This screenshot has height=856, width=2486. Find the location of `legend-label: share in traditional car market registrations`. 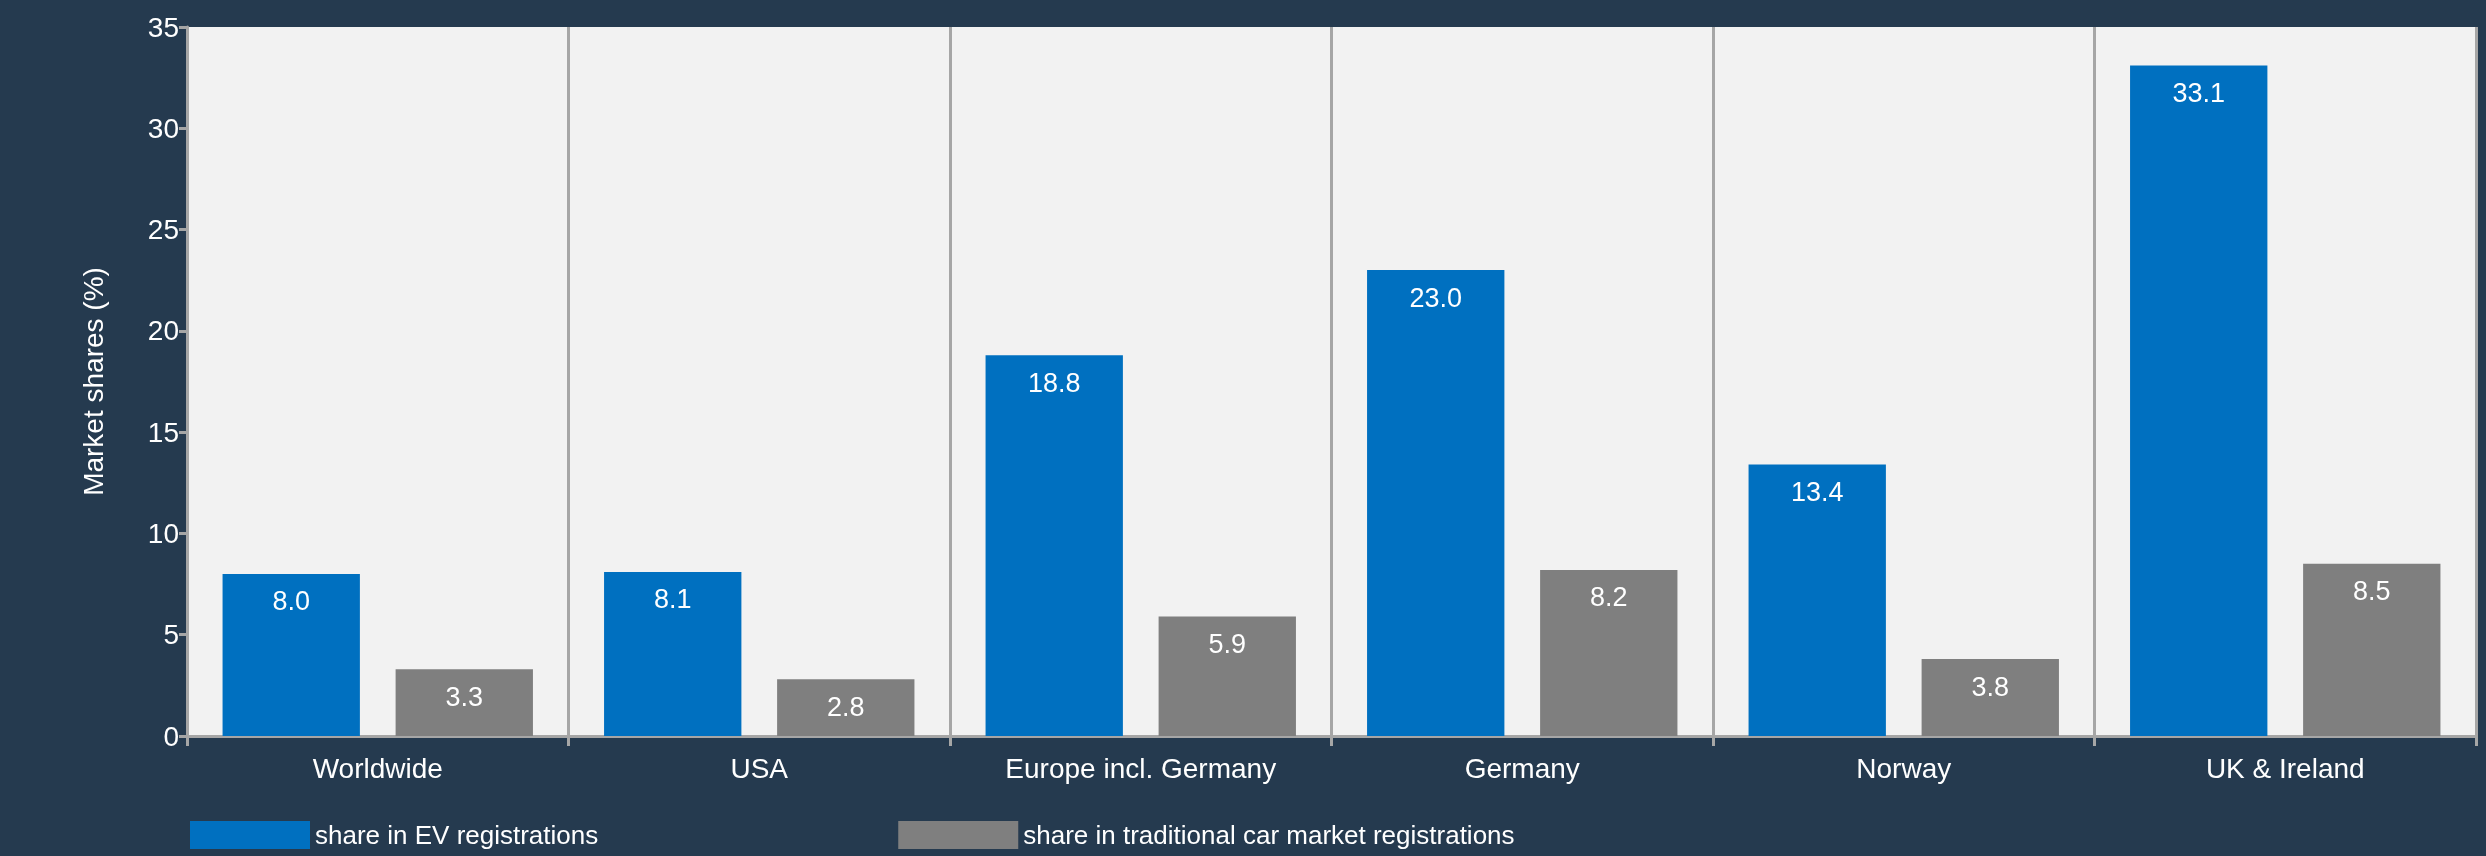

legend-label: share in traditional car market registrations is located at coordinates (1269, 835).